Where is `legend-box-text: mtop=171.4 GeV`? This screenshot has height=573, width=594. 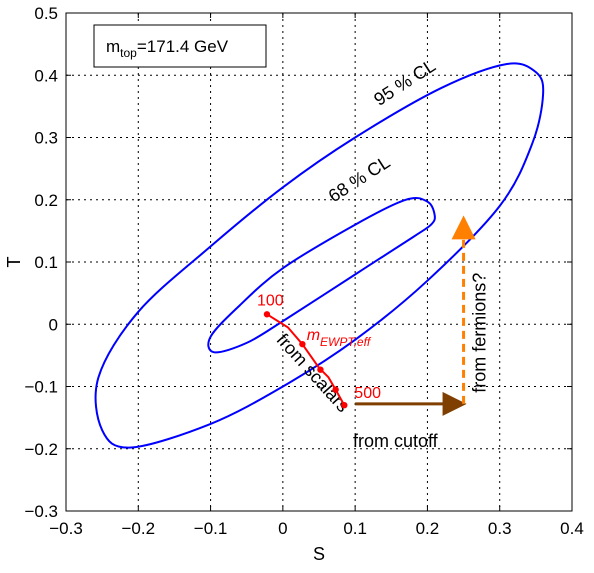
legend-box-text: mtop=171.4 GeV is located at coordinates (167, 48).